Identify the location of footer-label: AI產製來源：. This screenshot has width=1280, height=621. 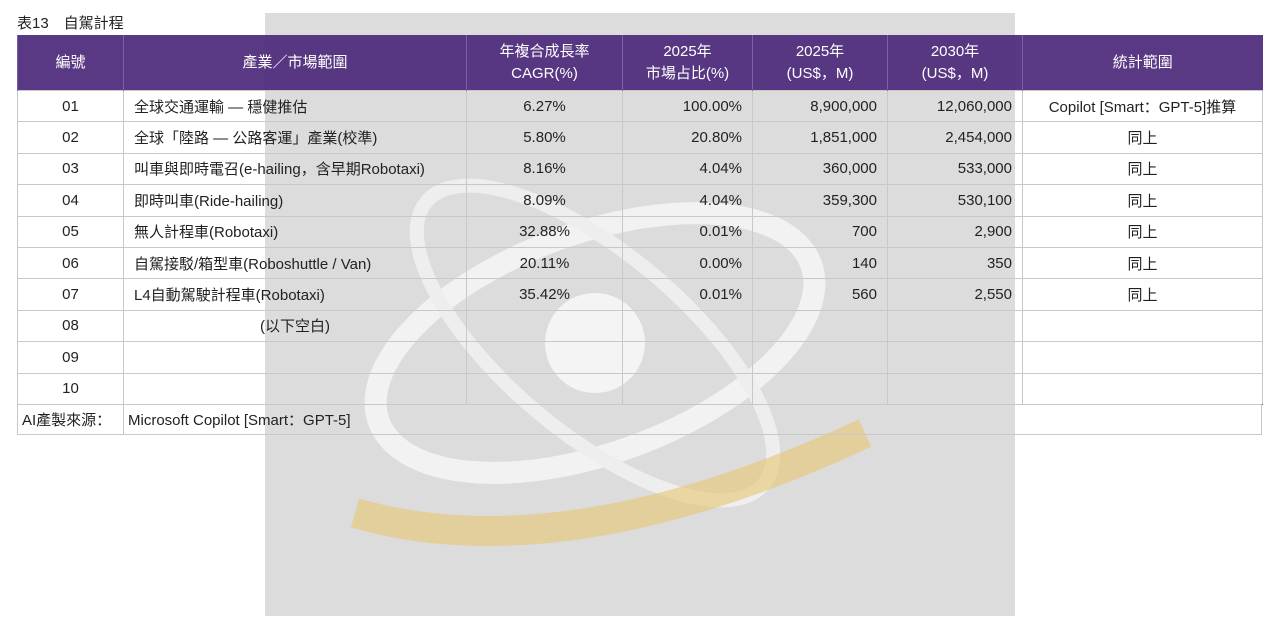
(70, 419).